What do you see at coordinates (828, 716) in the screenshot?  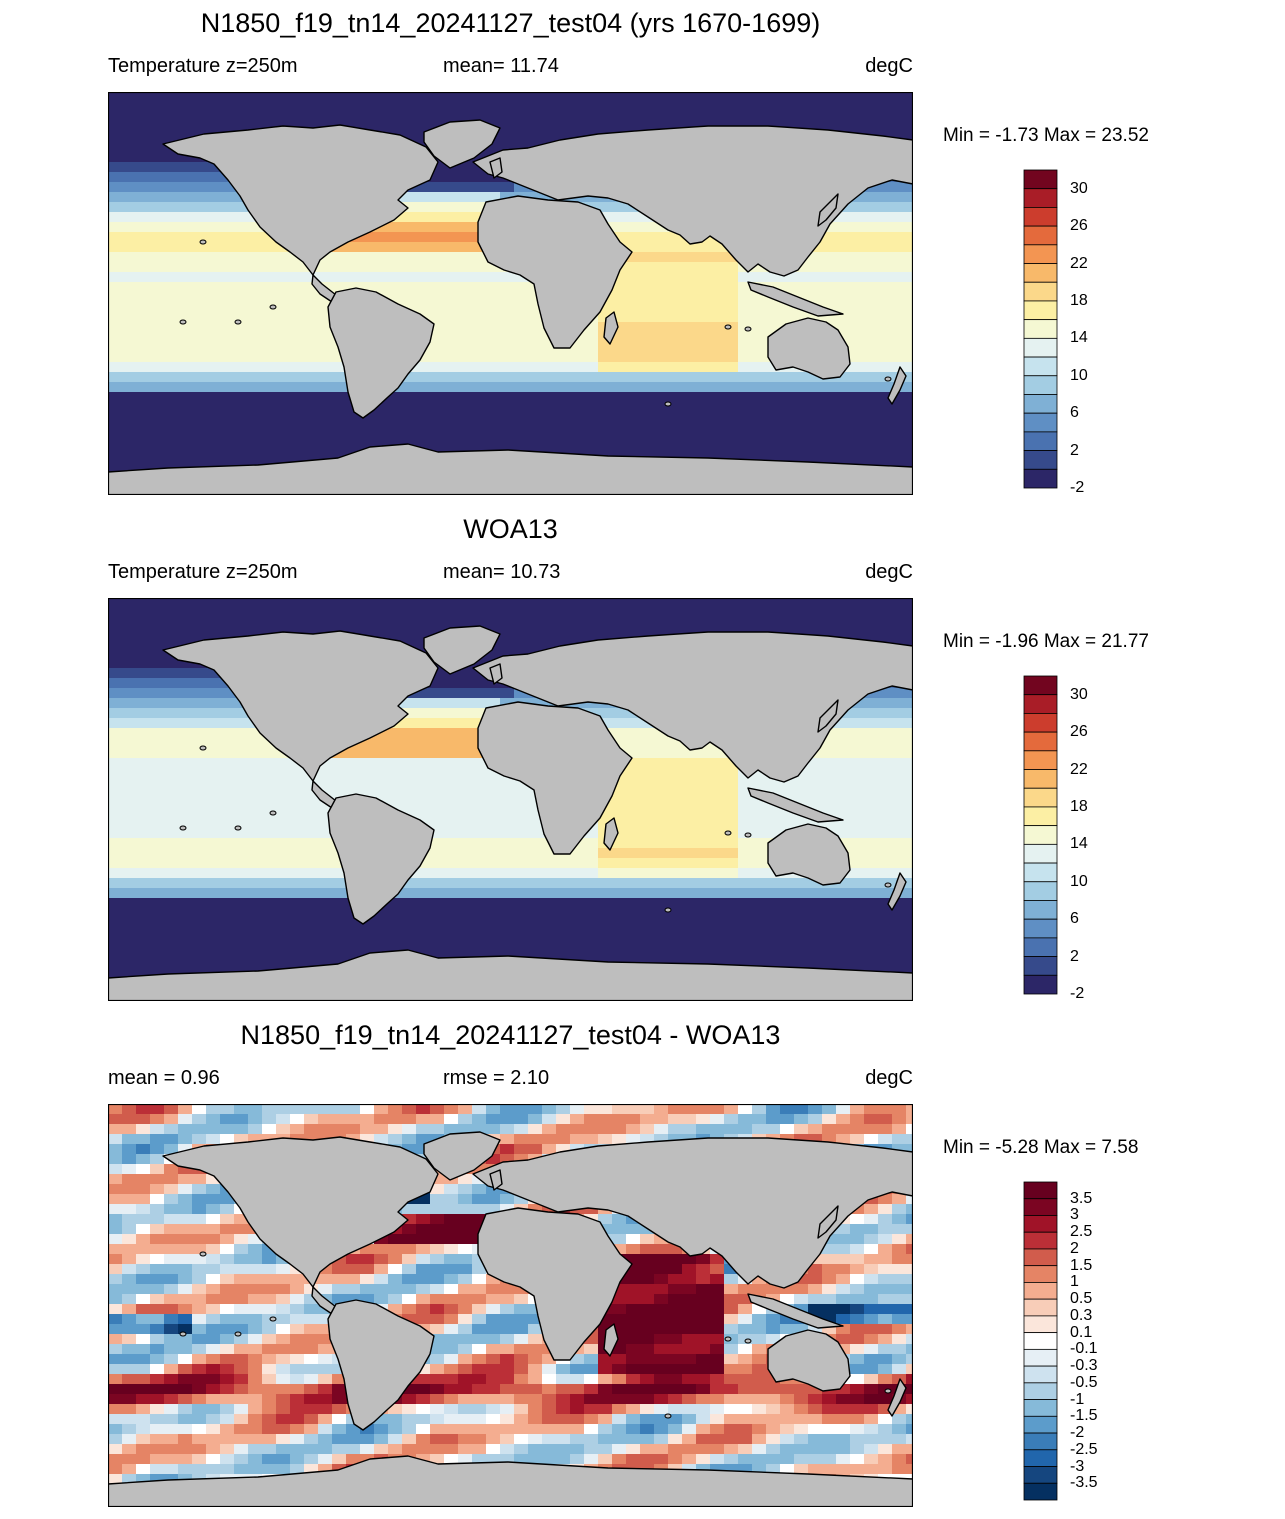 I see `landmass-japan` at bounding box center [828, 716].